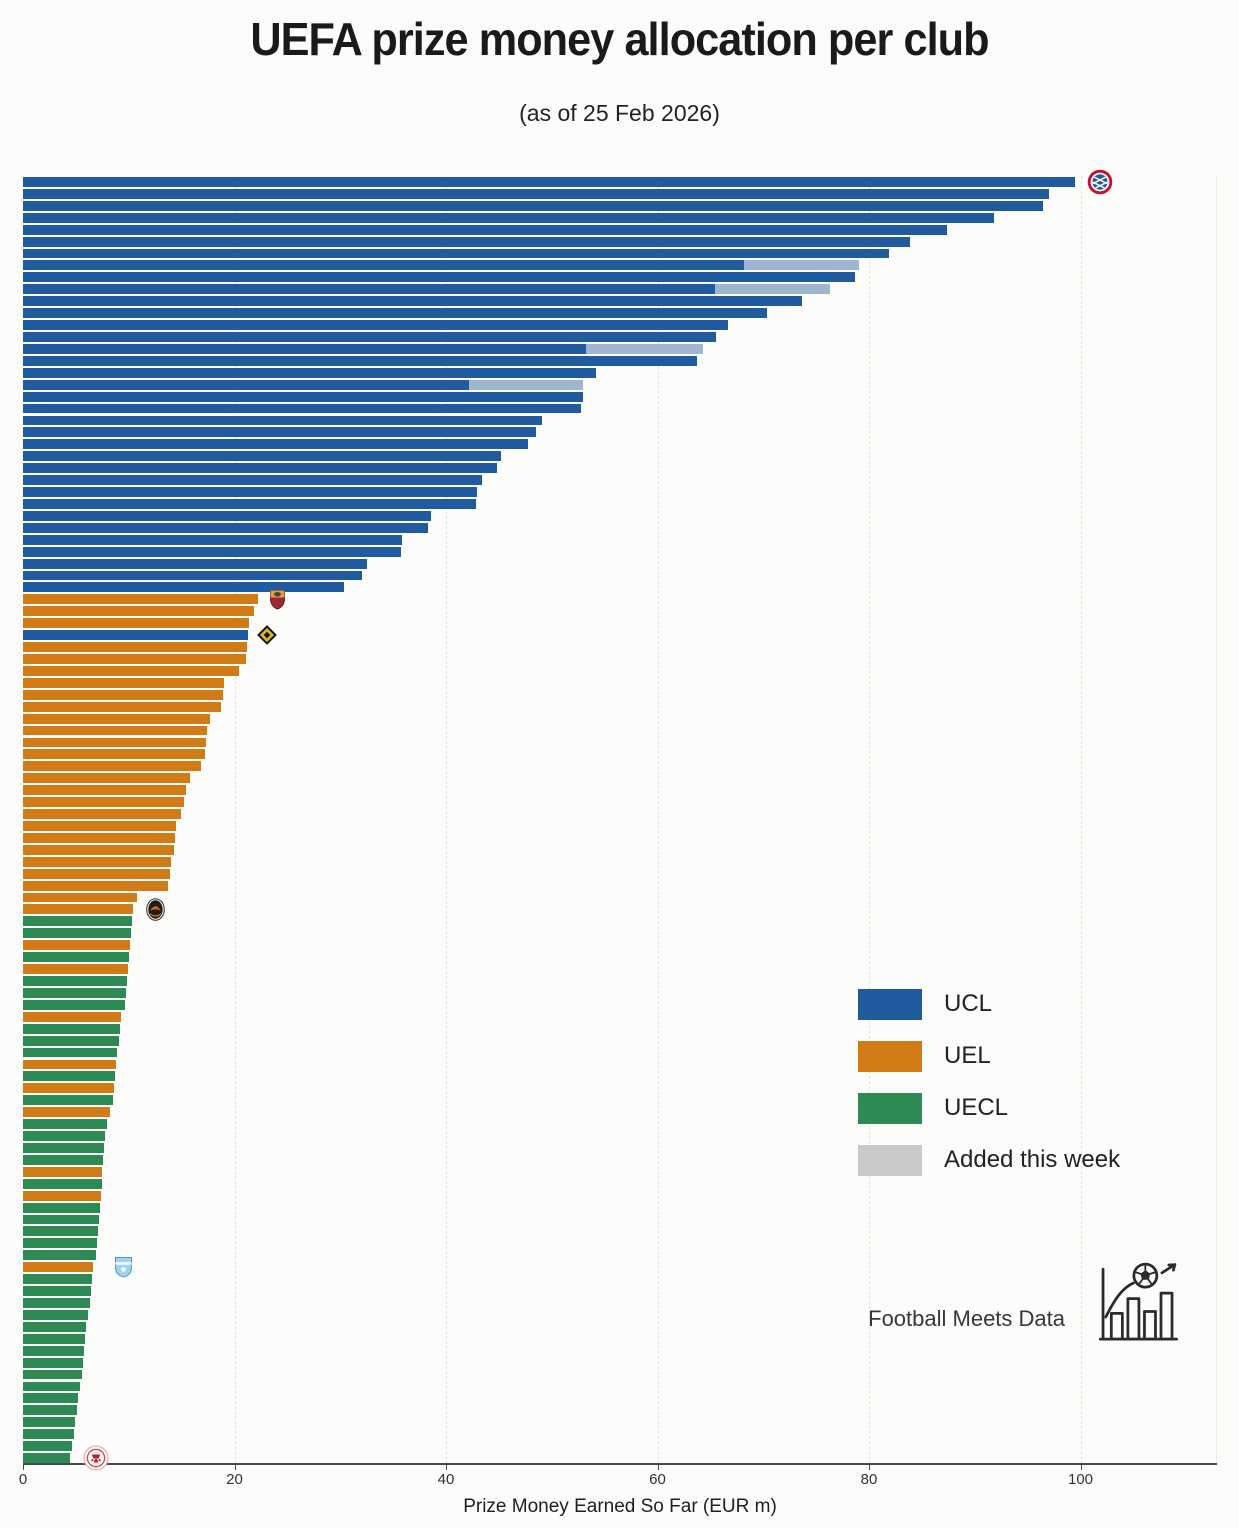 The width and height of the screenshot is (1239, 1528). I want to click on legend-item-uel: UEL, so click(989, 1056).